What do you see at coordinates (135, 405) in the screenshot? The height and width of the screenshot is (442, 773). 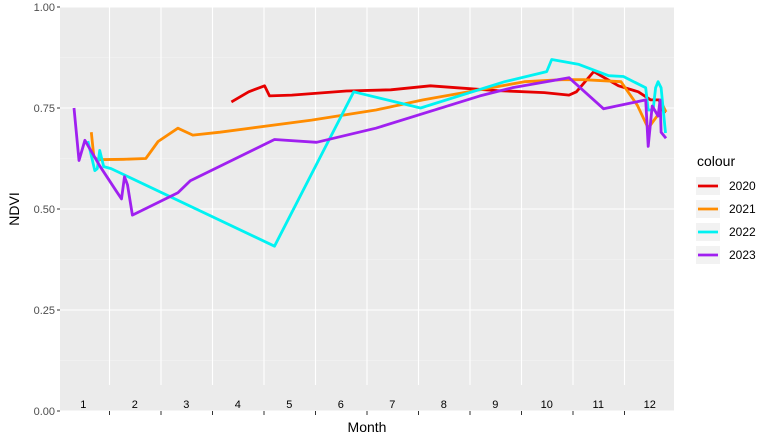 I see `month-label: 2` at bounding box center [135, 405].